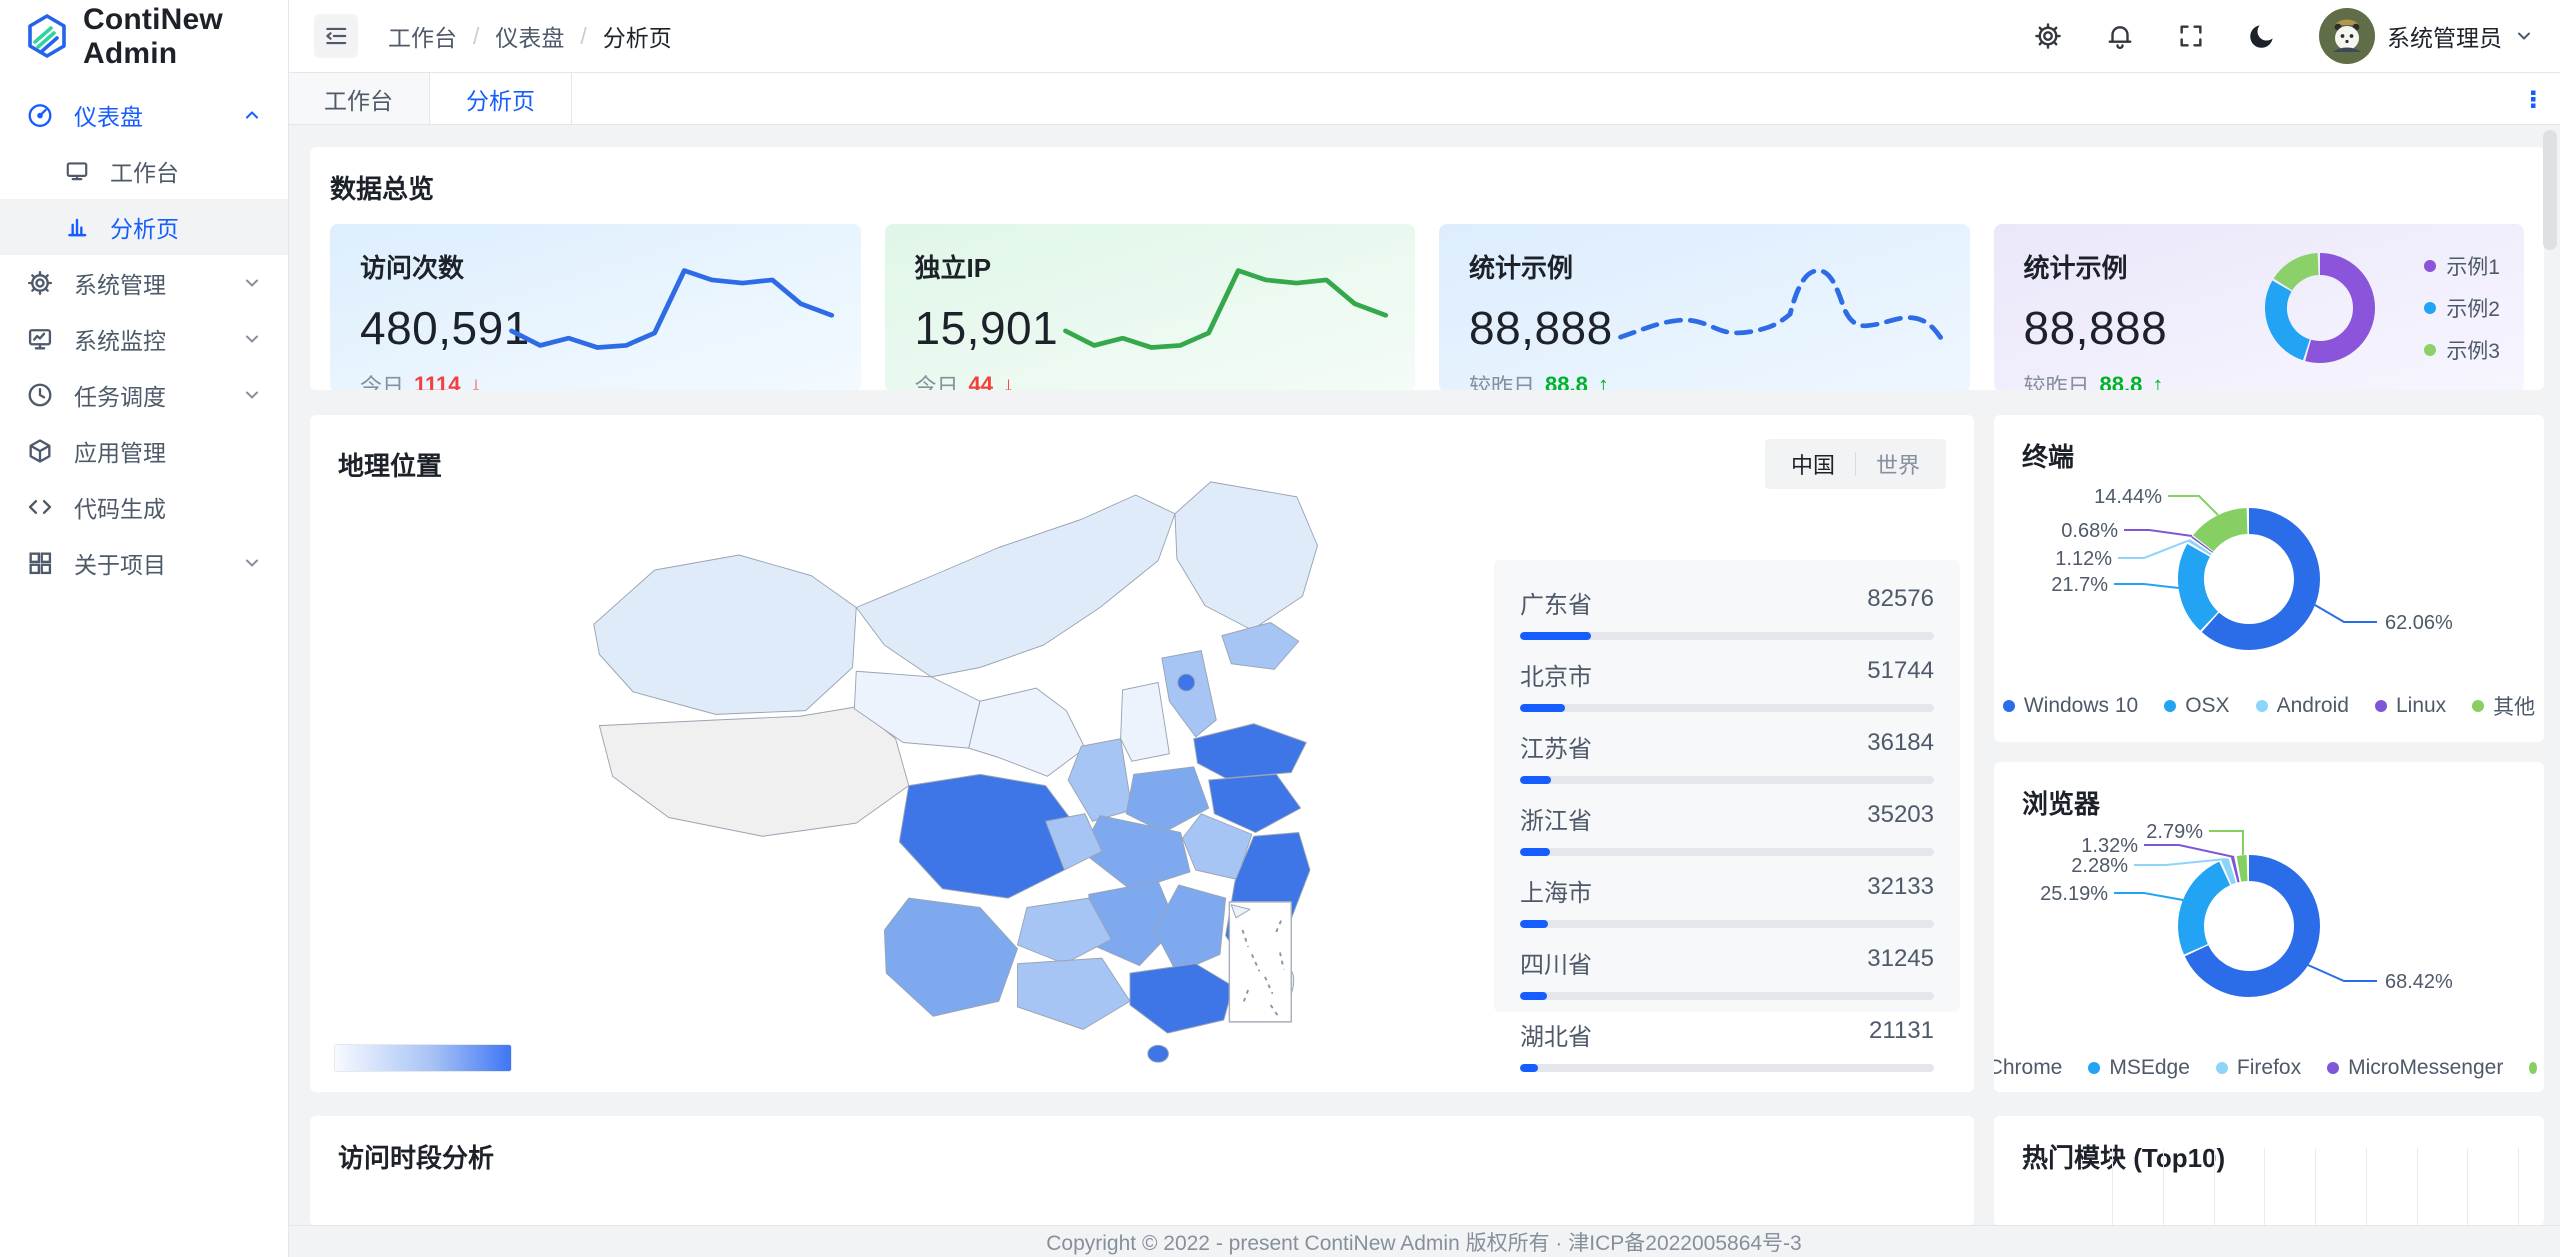 The width and height of the screenshot is (2560, 1257). I want to click on legend-label: Chrome, so click(2028, 1067).